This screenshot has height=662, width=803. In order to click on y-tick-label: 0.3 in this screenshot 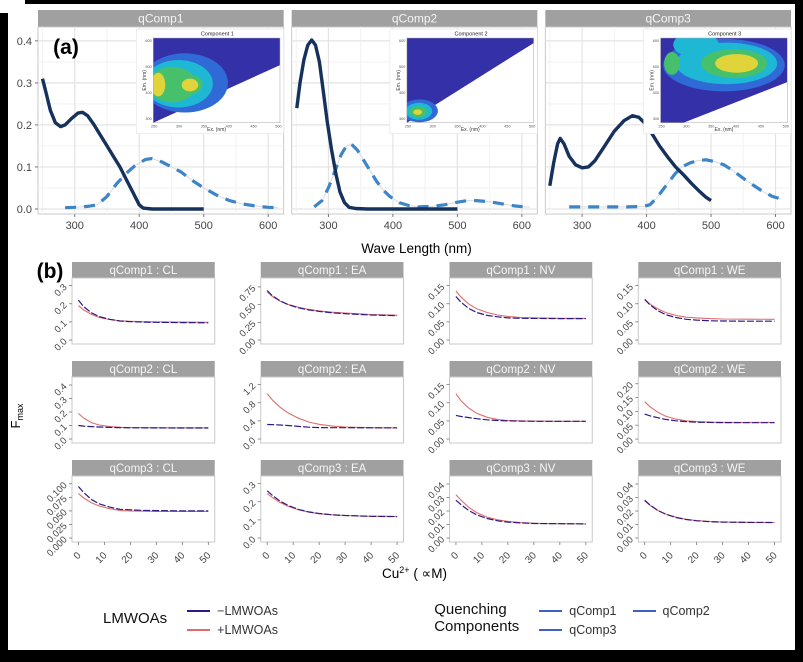, I will do `click(60, 290)`.